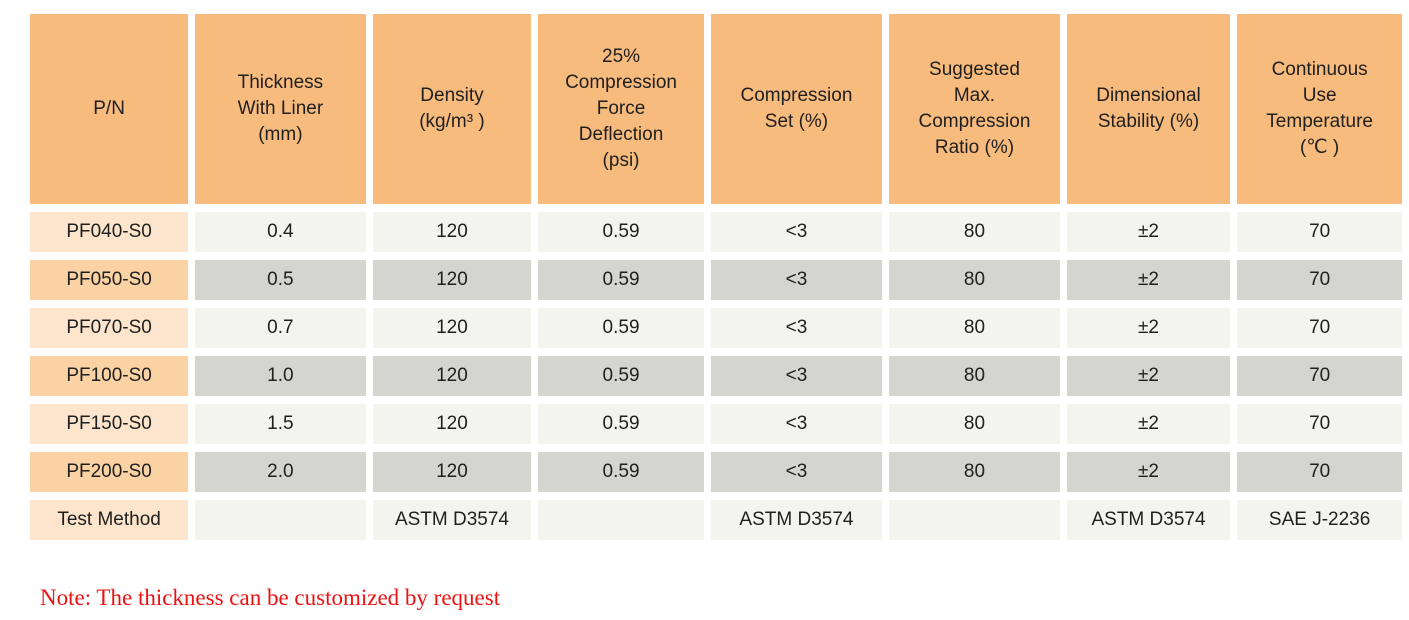 This screenshot has height=620, width=1409. Describe the element at coordinates (1319, 109) in the screenshot. I see `header-cell-temperature: Continuous Use Temperature (℃ )` at that location.